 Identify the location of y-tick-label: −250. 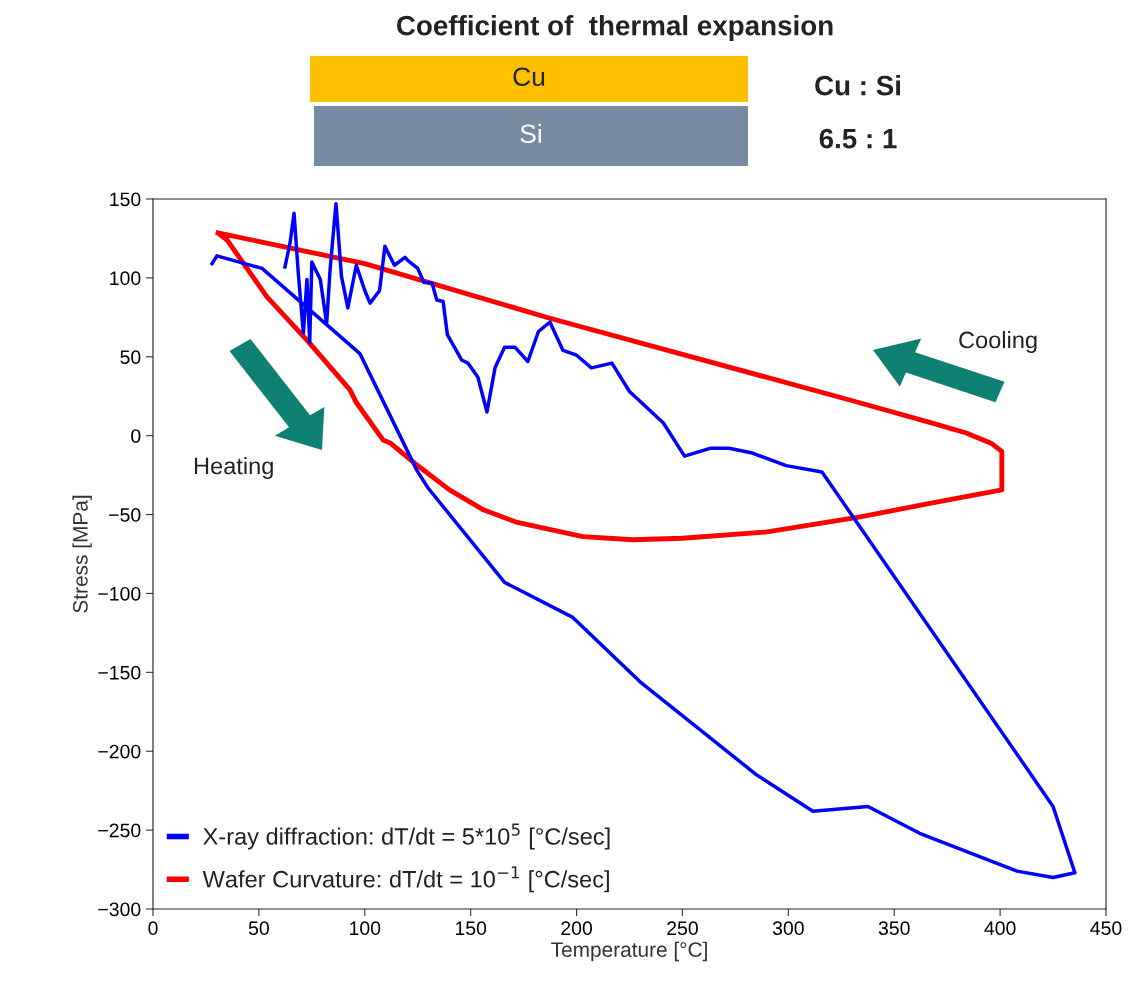
(119, 830).